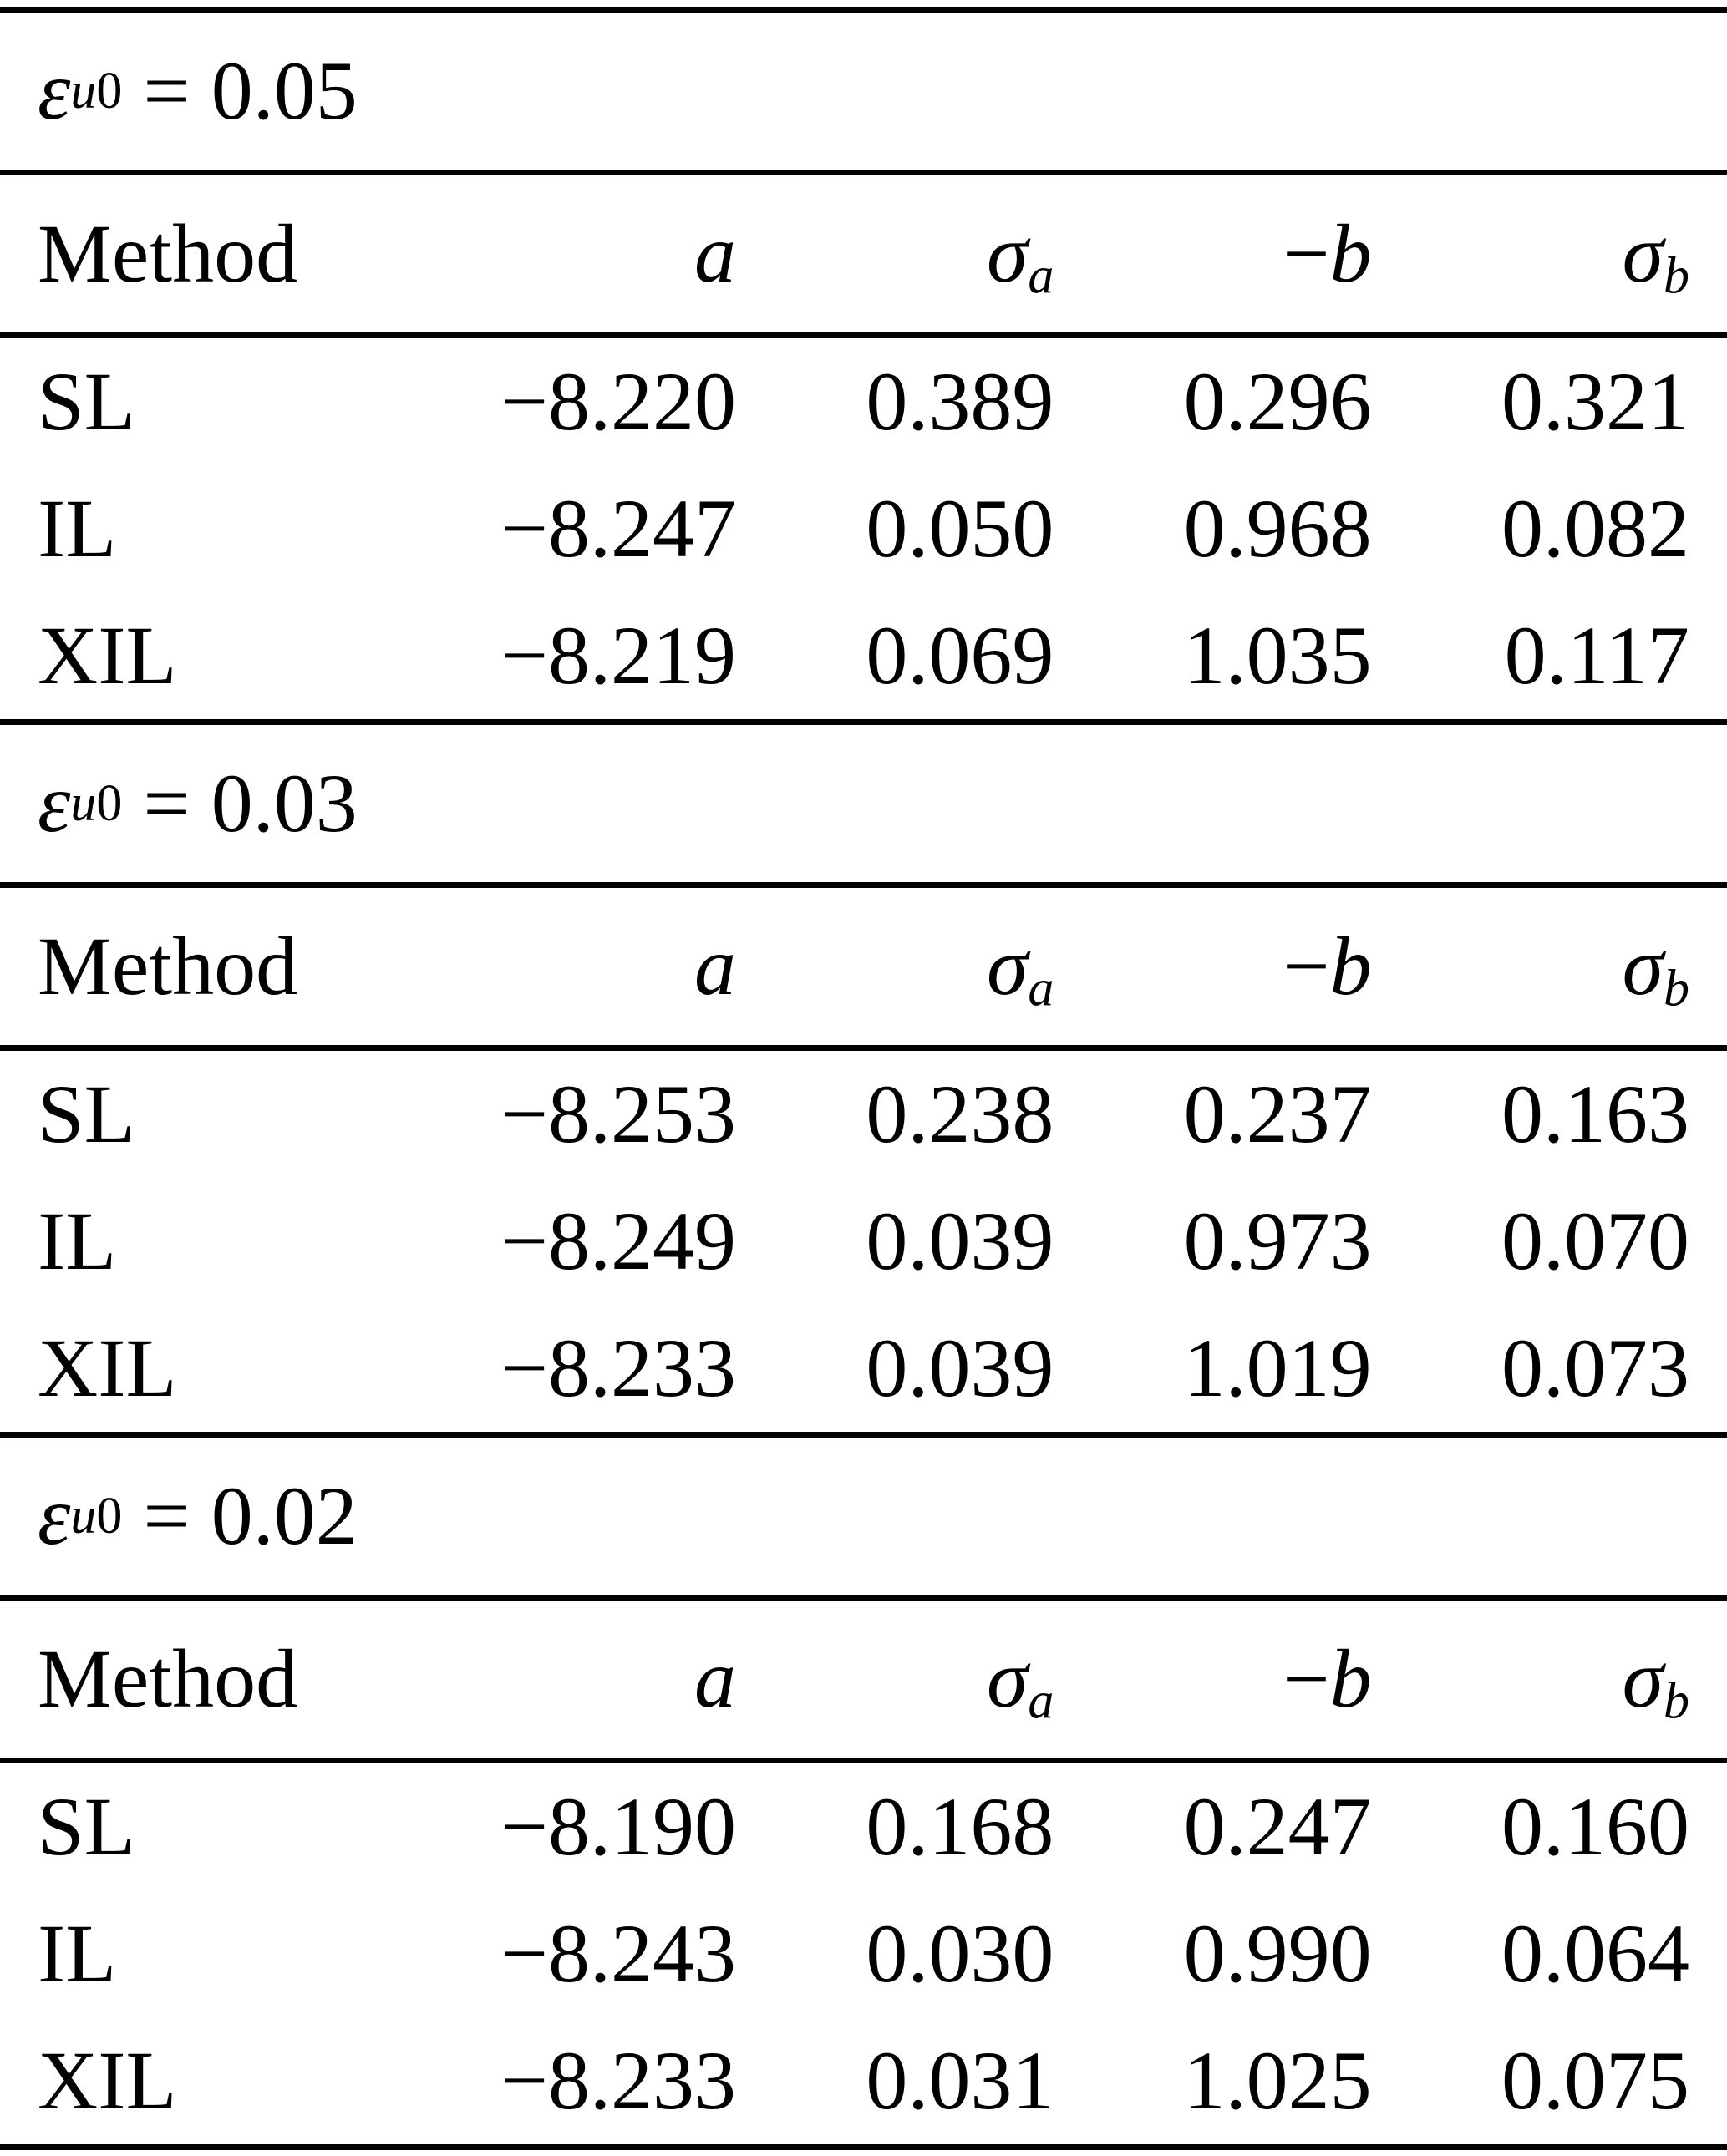 Image resolution: width=1727 pixels, height=2156 pixels. Describe the element at coordinates (1595, 1826) in the screenshot. I see `cell-sigma-b: 0.160` at that location.